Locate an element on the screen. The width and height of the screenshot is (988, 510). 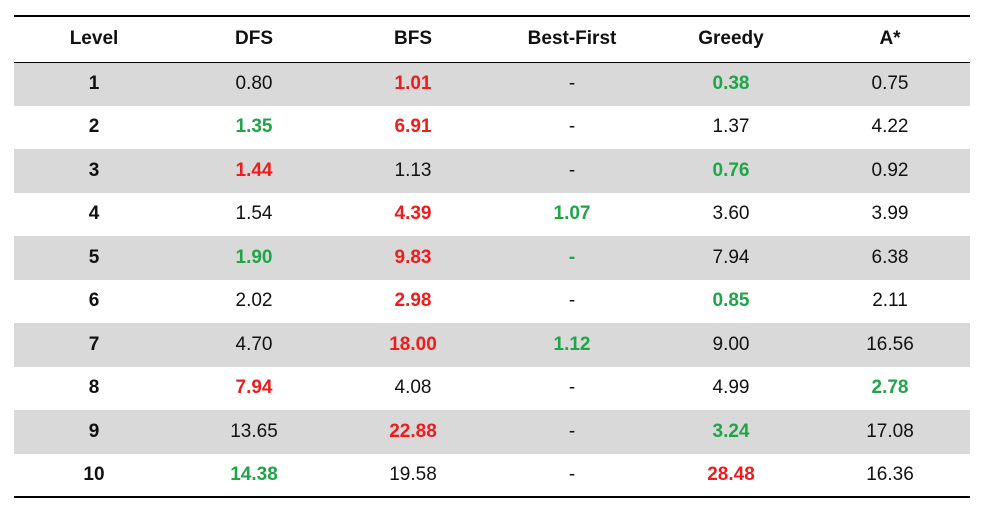
cell-dfs: 1.44 is located at coordinates (254, 170).